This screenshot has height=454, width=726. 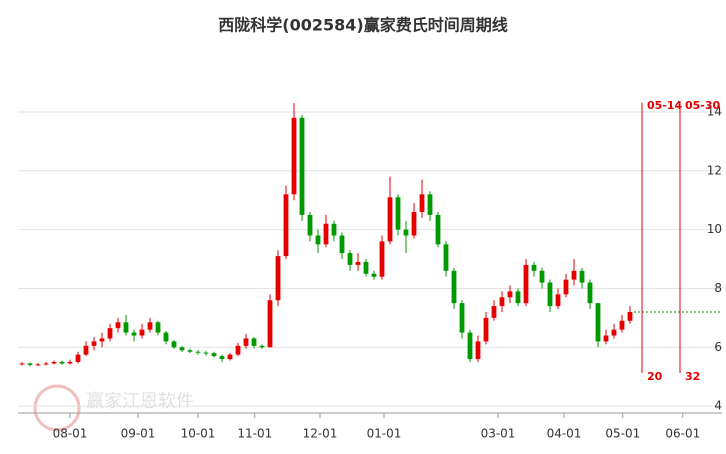 I want to click on x-tick-label: 04-01, so click(x=564, y=434).